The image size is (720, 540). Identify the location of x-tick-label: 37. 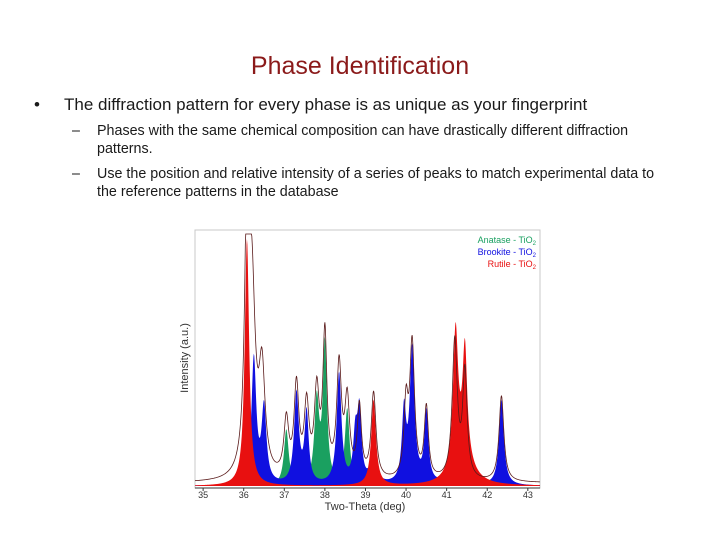
(284, 495).